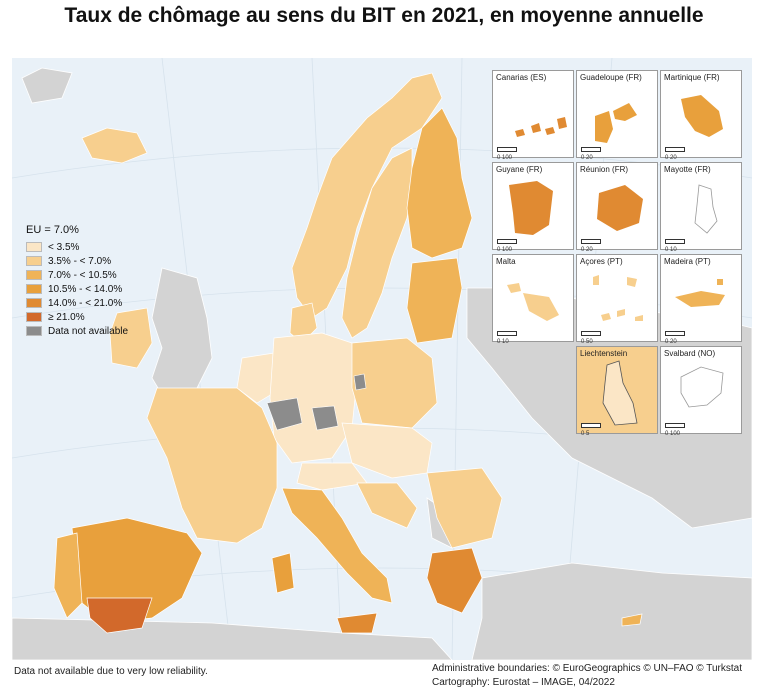 This screenshot has height=698, width=768. Describe the element at coordinates (632, 620) in the screenshot. I see `cyprus` at that location.